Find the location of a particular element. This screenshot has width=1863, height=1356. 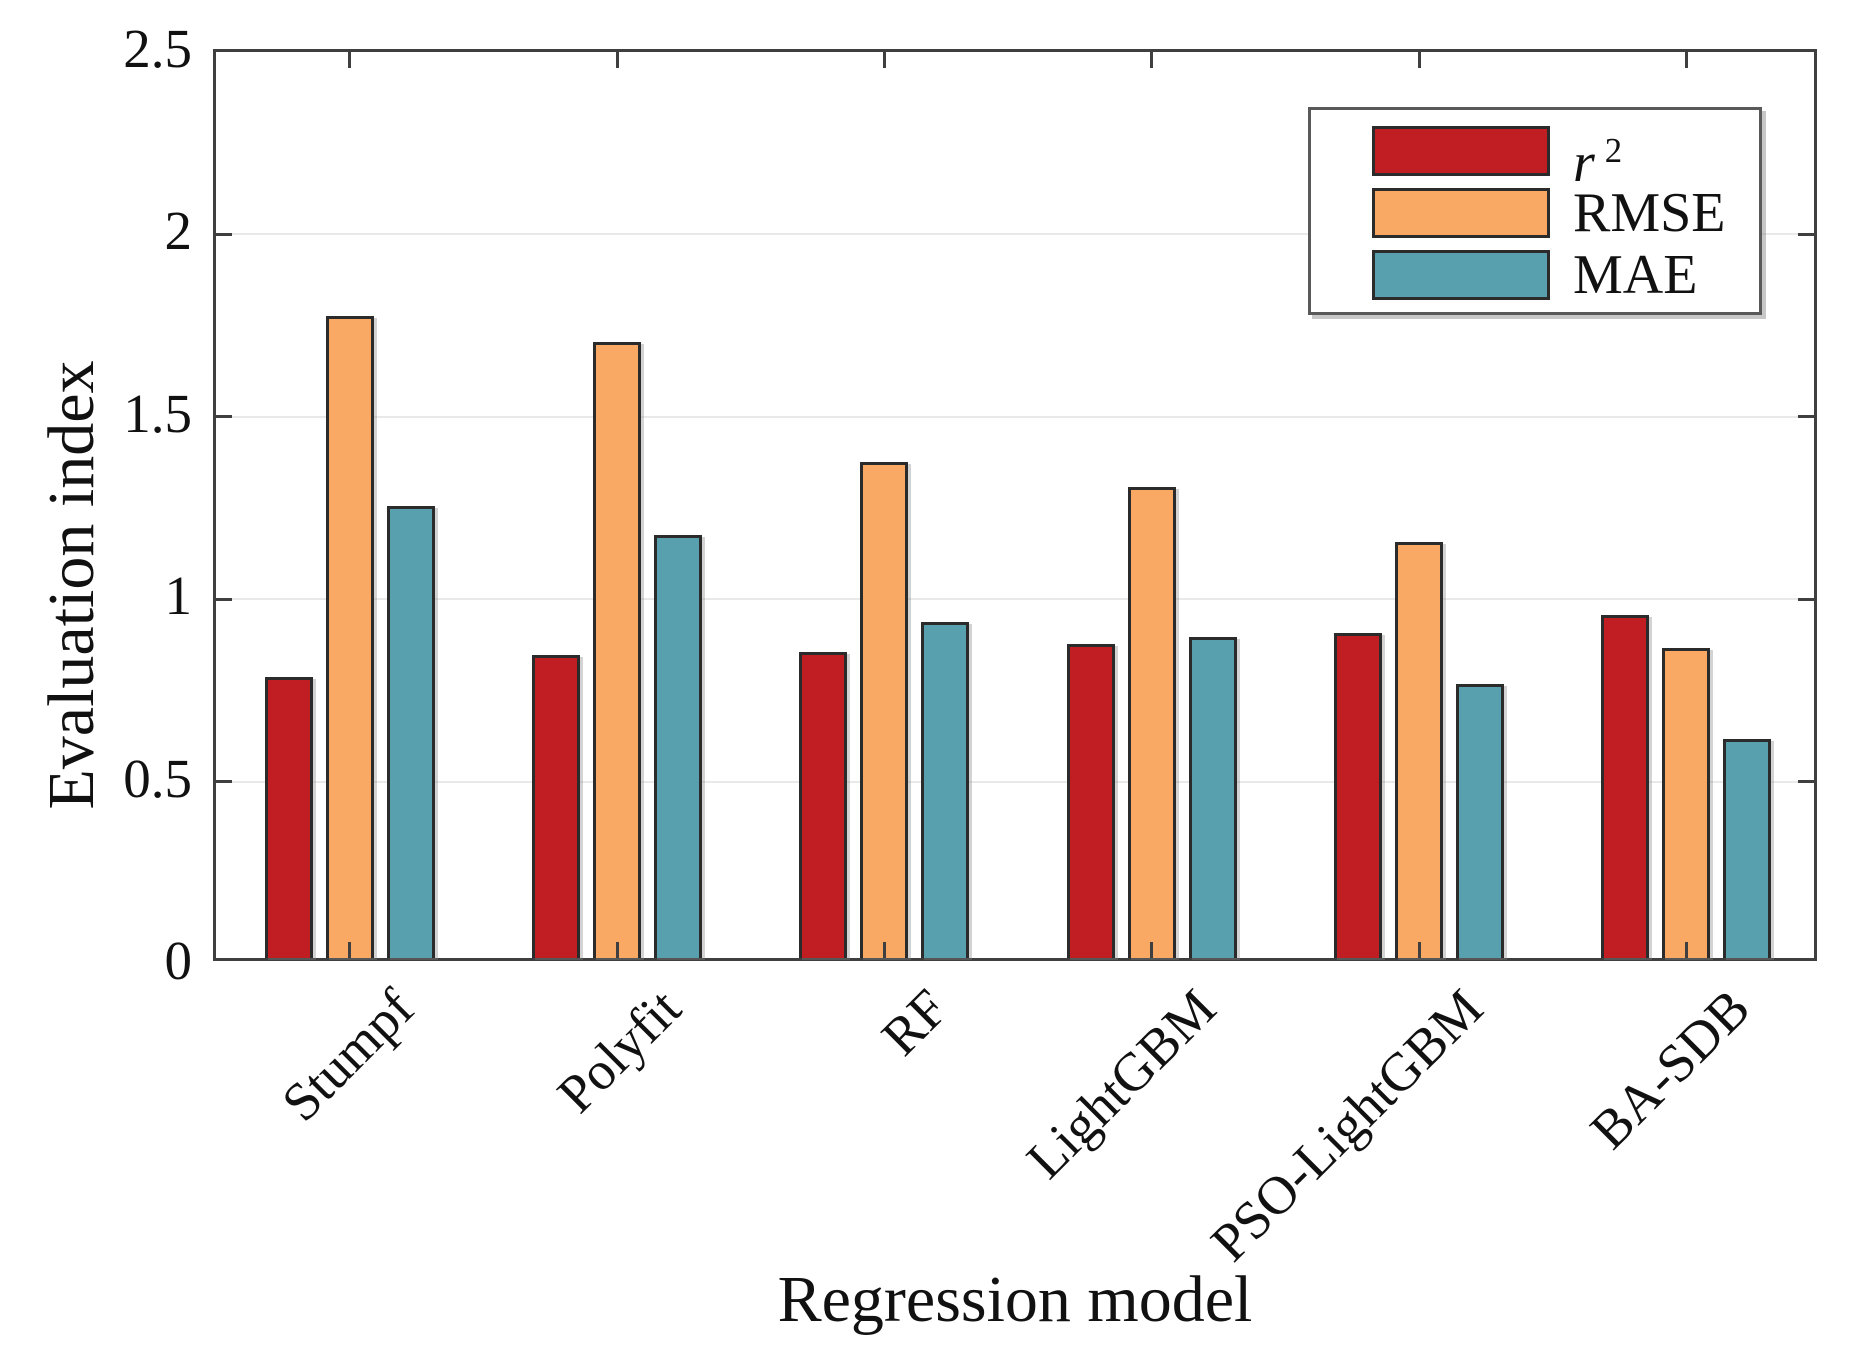

legend-item: MAE is located at coordinates (1535, 275).